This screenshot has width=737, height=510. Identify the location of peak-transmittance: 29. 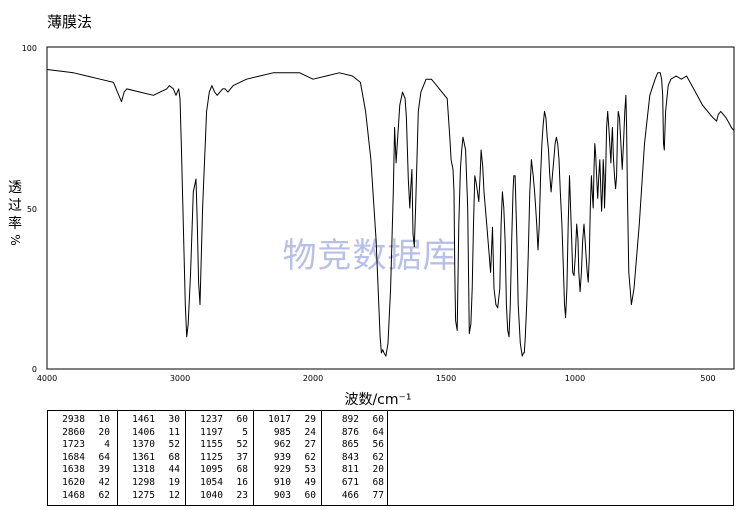
(310, 419).